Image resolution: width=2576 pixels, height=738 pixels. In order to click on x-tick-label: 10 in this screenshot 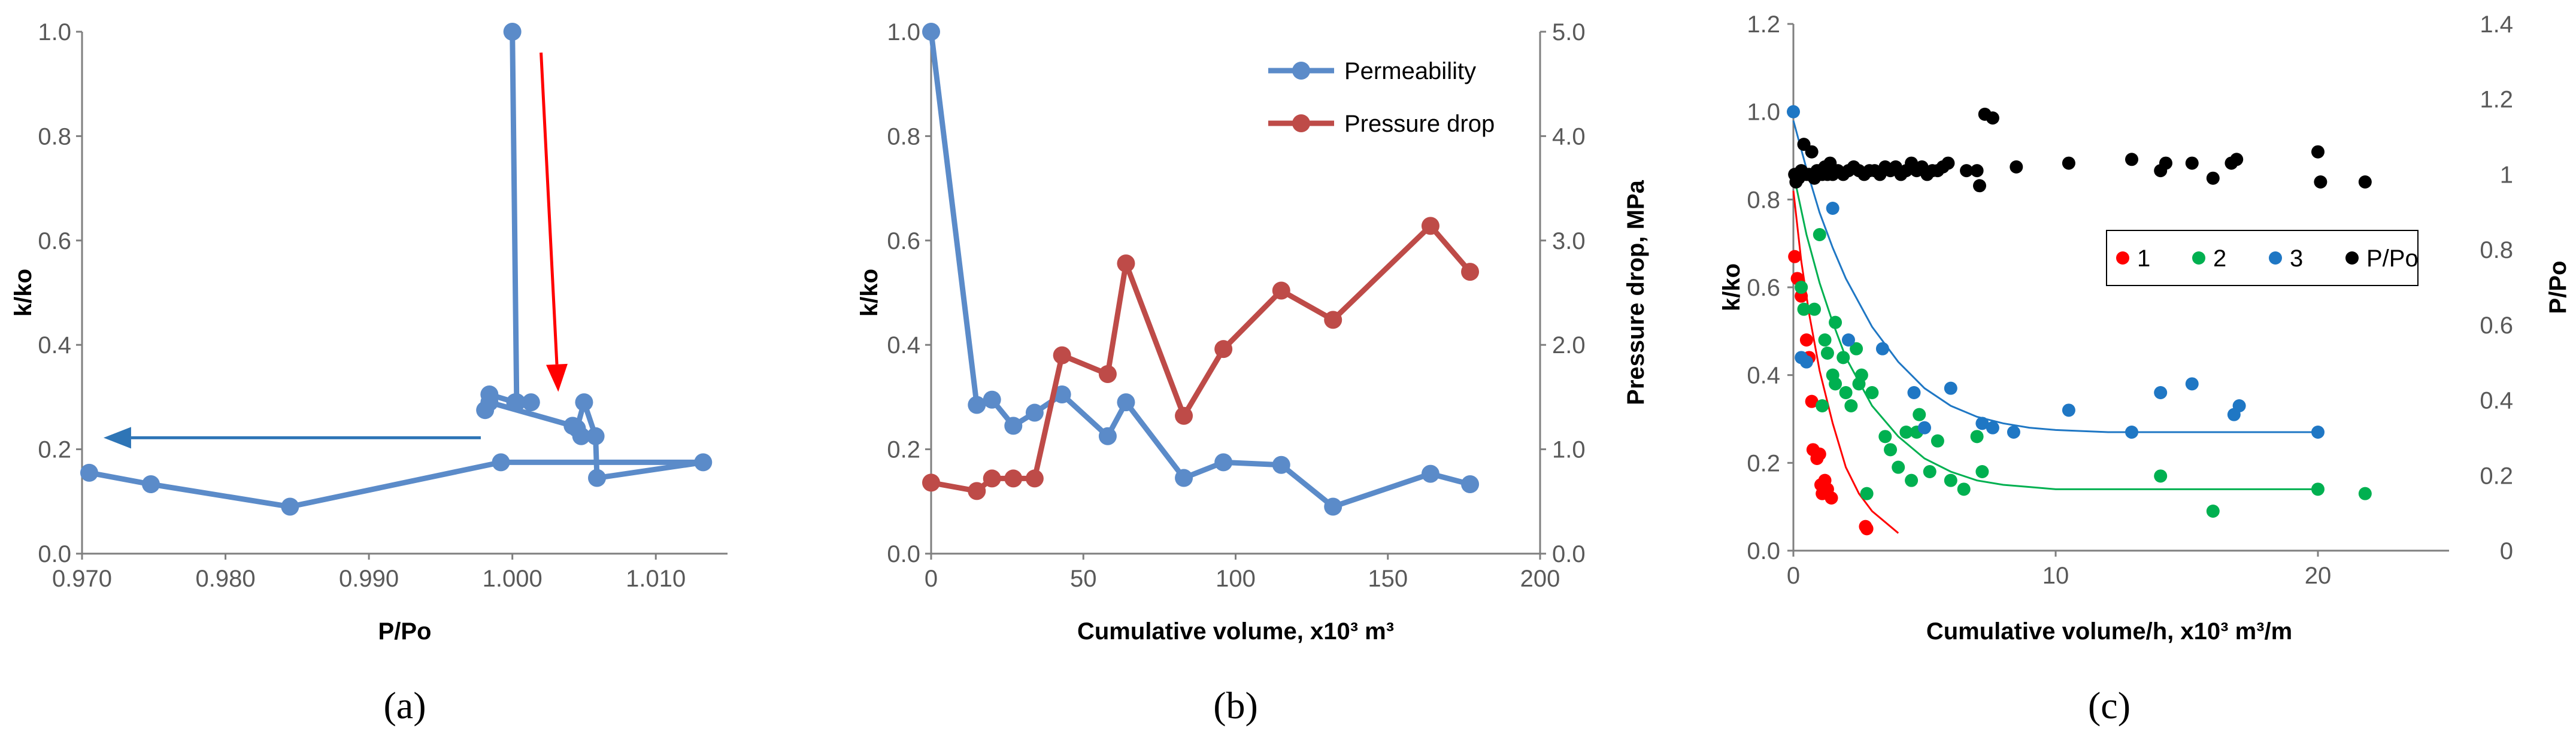, I will do `click(2055, 576)`.